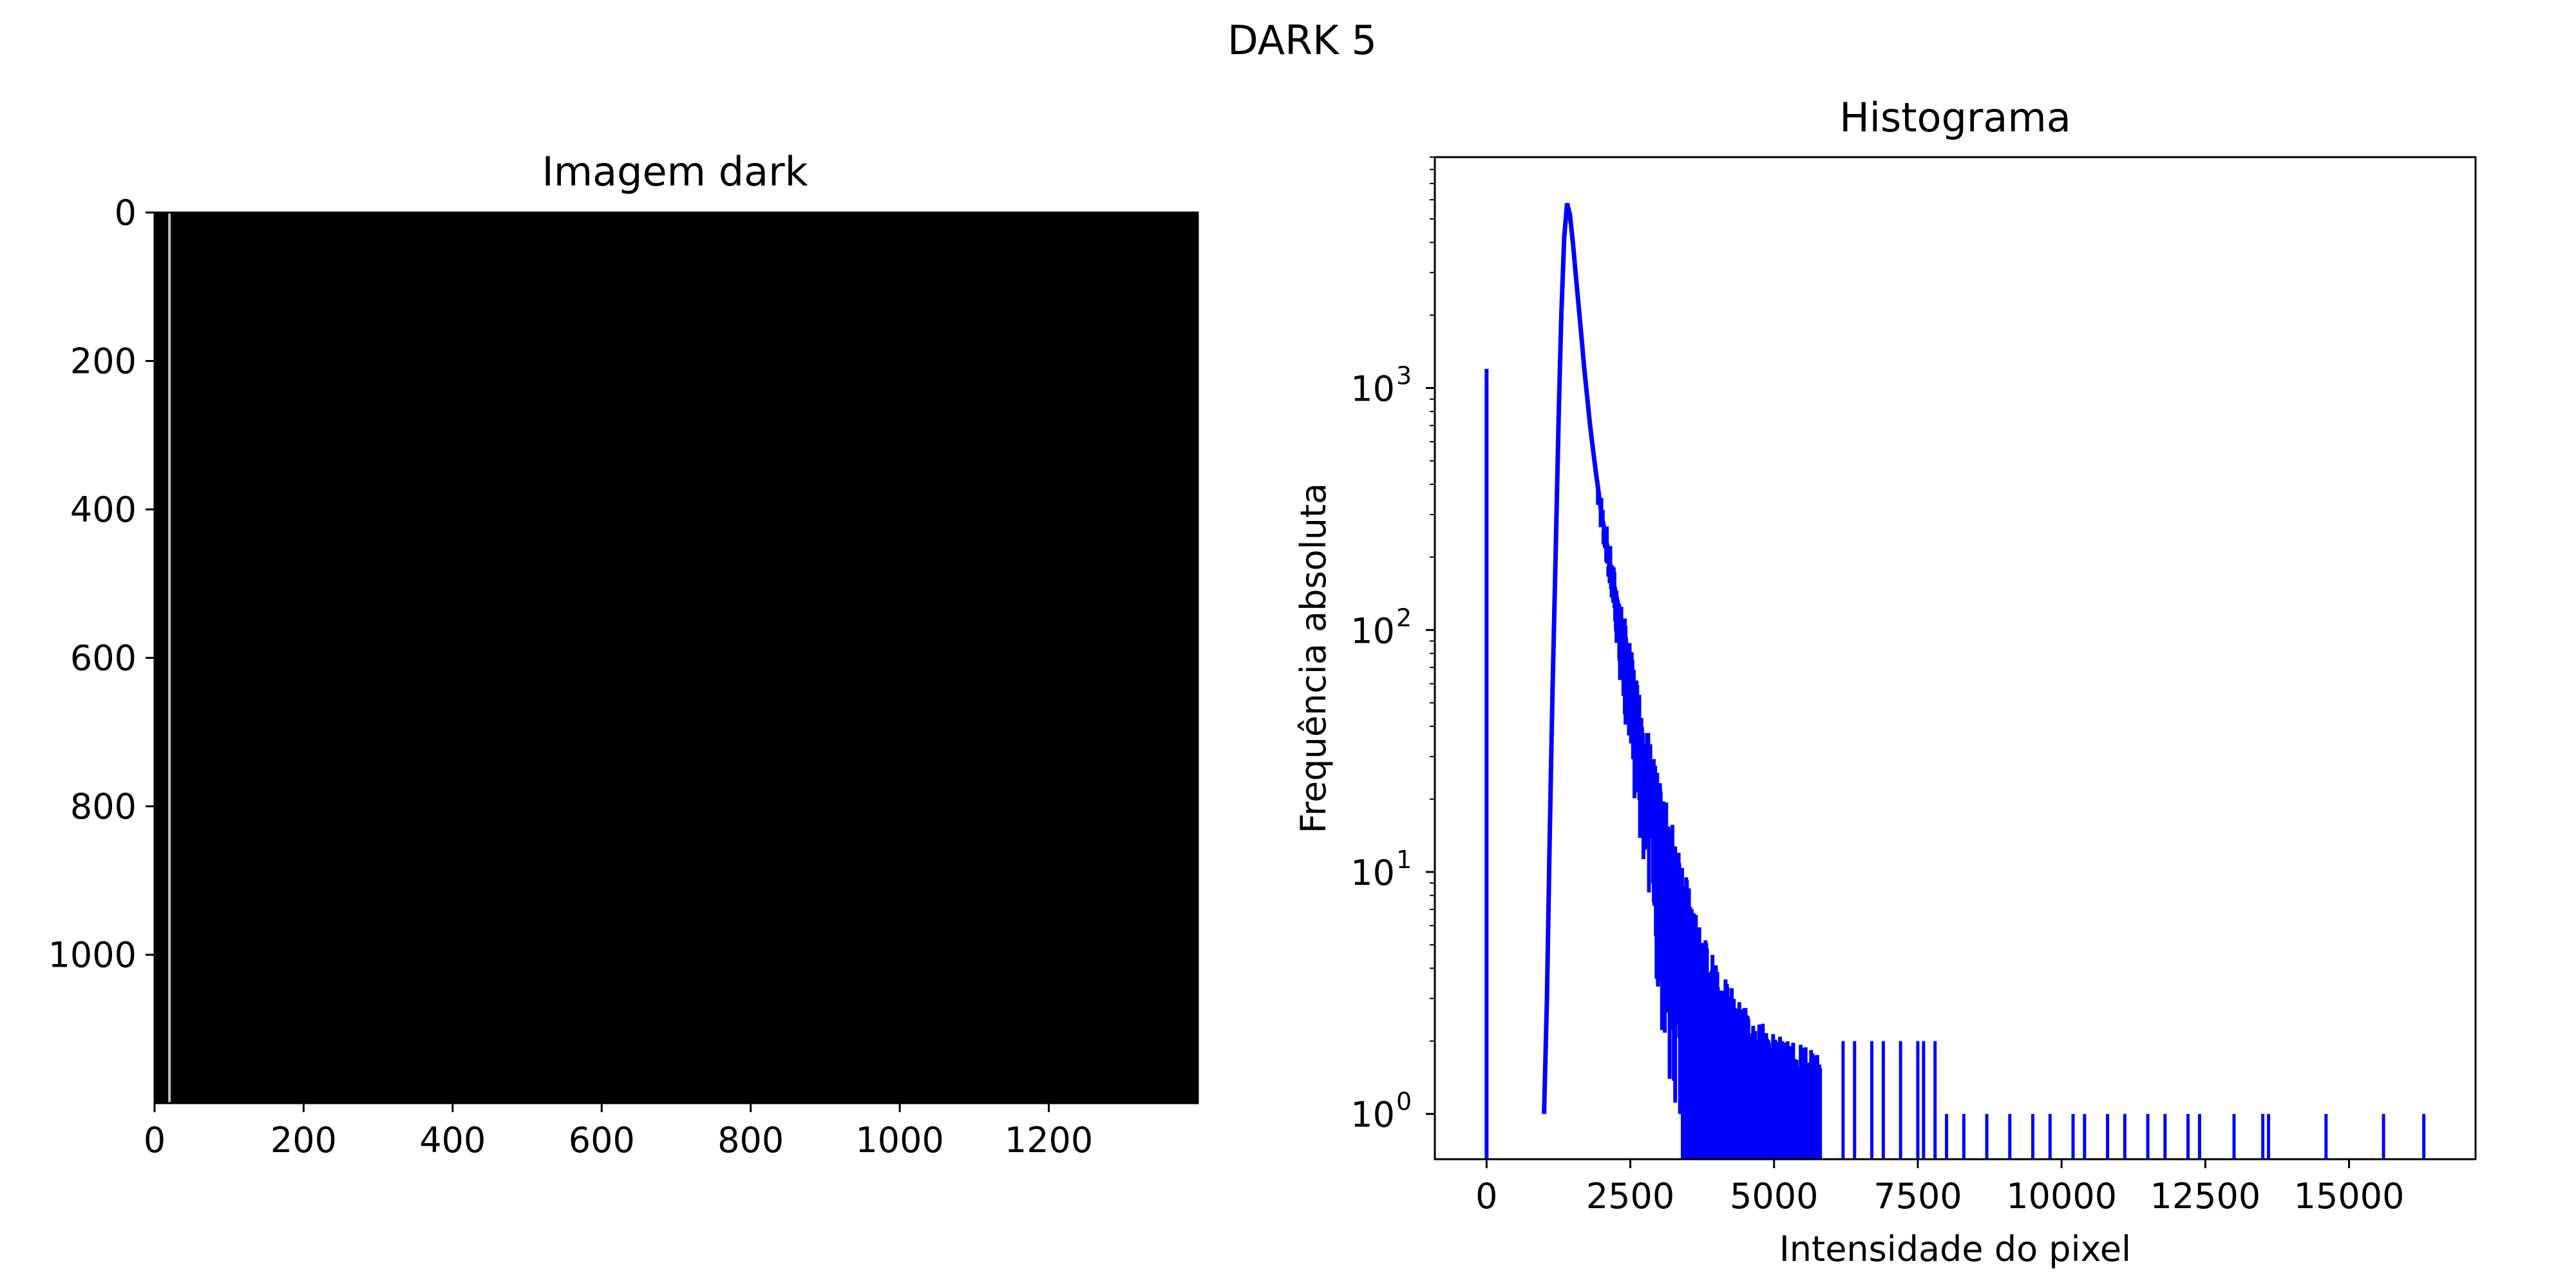  What do you see at coordinates (602, 1140) in the screenshot?
I see `x-tick-label: 600` at bounding box center [602, 1140].